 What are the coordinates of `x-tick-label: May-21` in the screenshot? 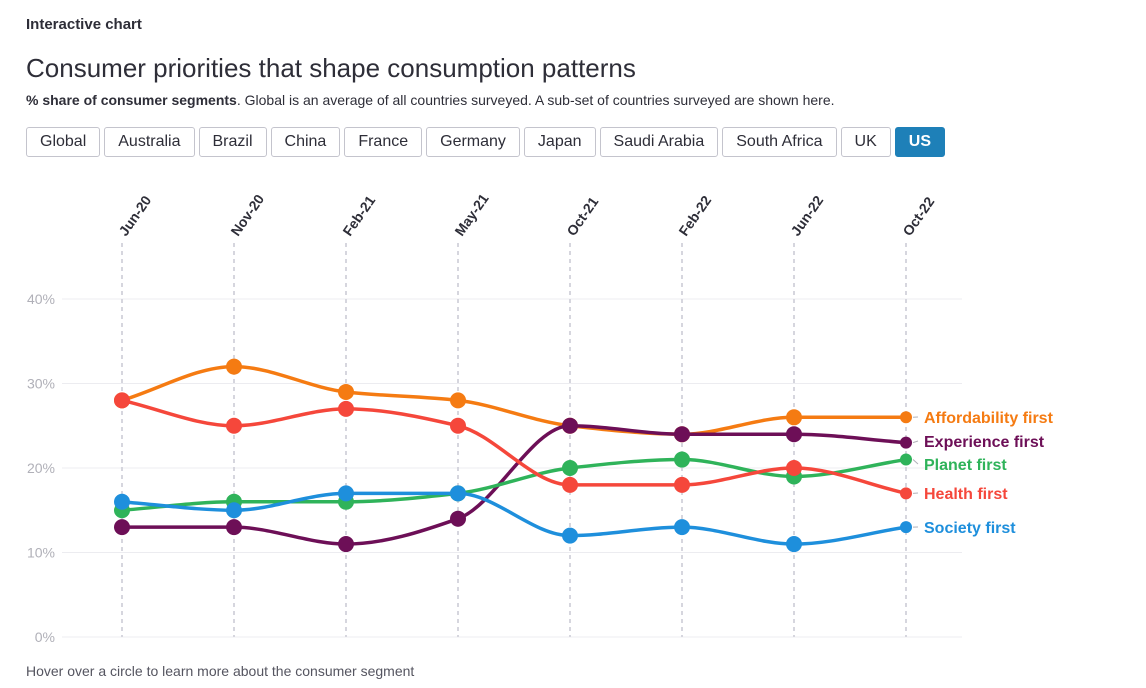 It's located at (471, 214).